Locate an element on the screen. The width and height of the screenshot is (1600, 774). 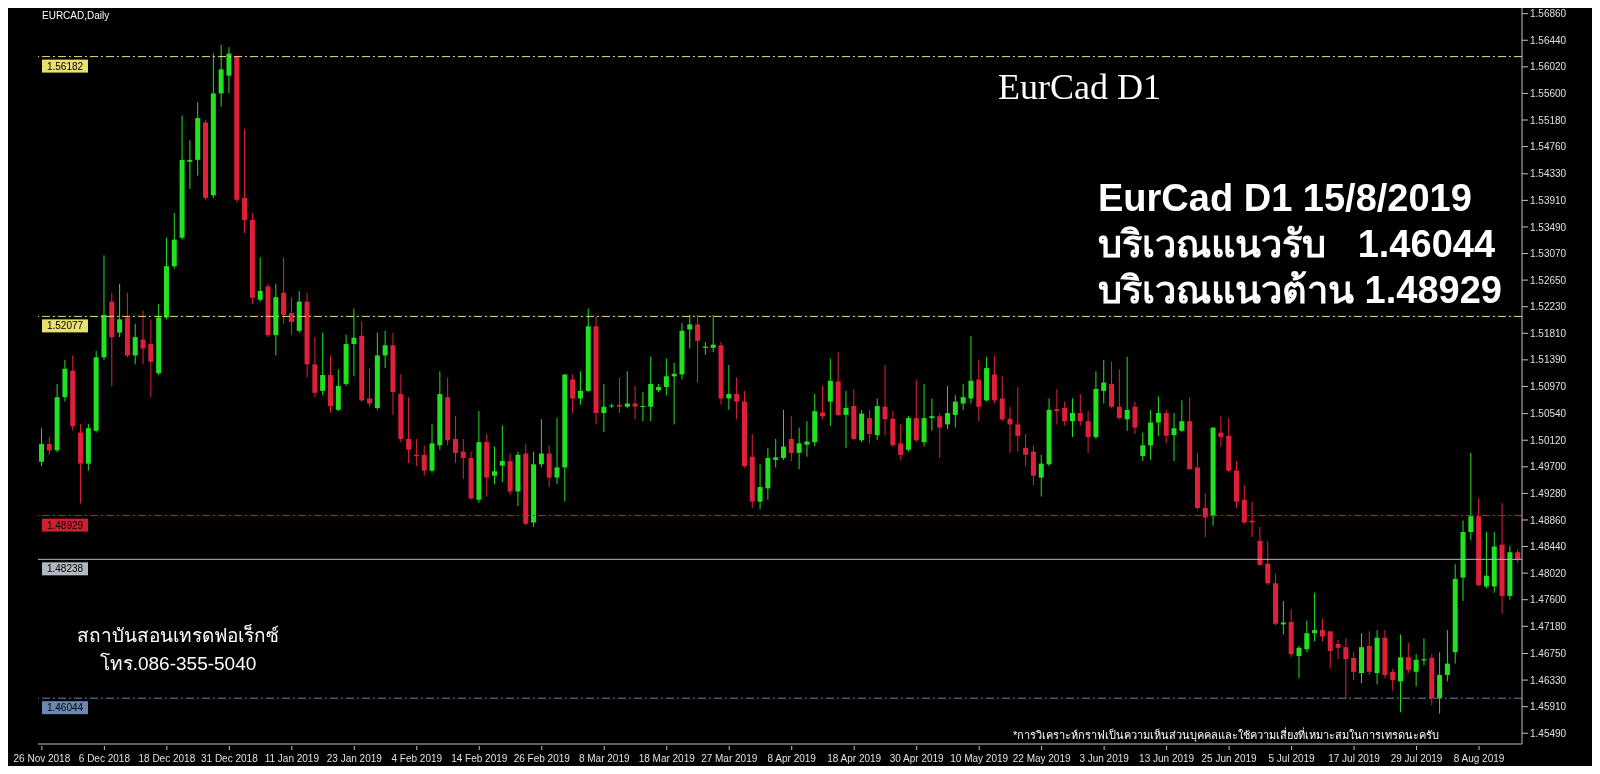
y-tick-label: 1.55600 is located at coordinates (1548, 93).